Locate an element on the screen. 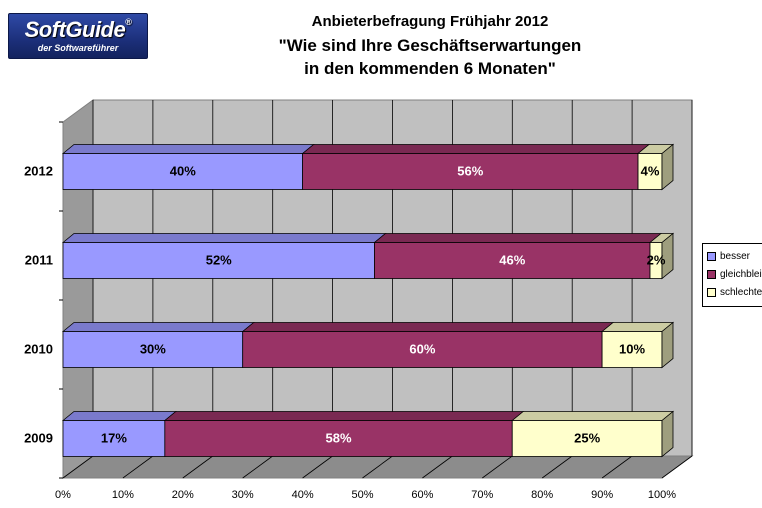 This screenshot has height=508, width=762. chart-subtitle-line-1: "Wie sind Ihre Geschäftserwartungen is located at coordinates (430, 45).